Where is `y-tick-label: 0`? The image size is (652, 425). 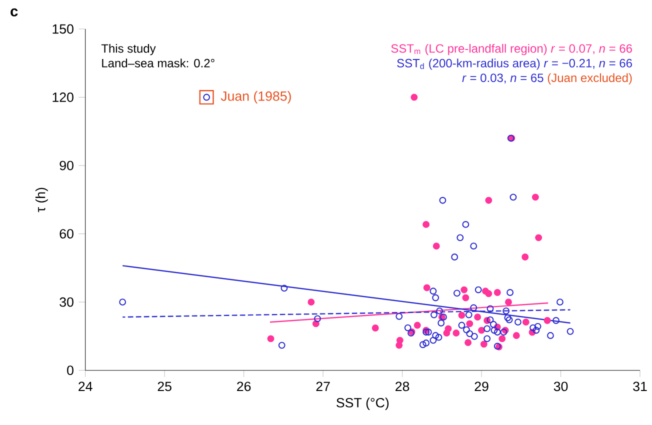
y-tick-label: 0 is located at coordinates (70, 371).